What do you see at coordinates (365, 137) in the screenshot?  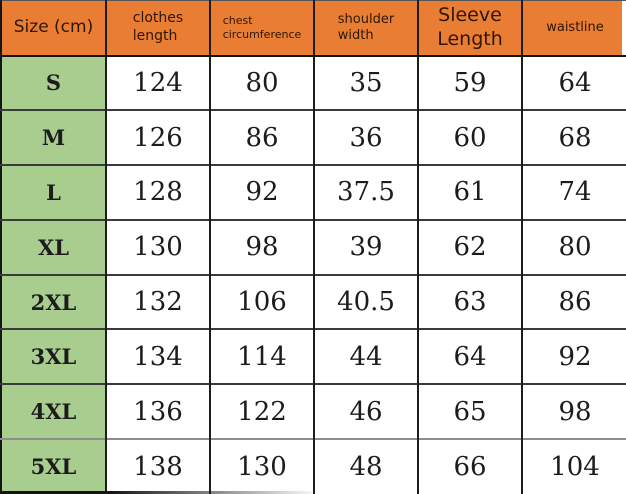 I see `value-cell-shoulder-width: 36` at bounding box center [365, 137].